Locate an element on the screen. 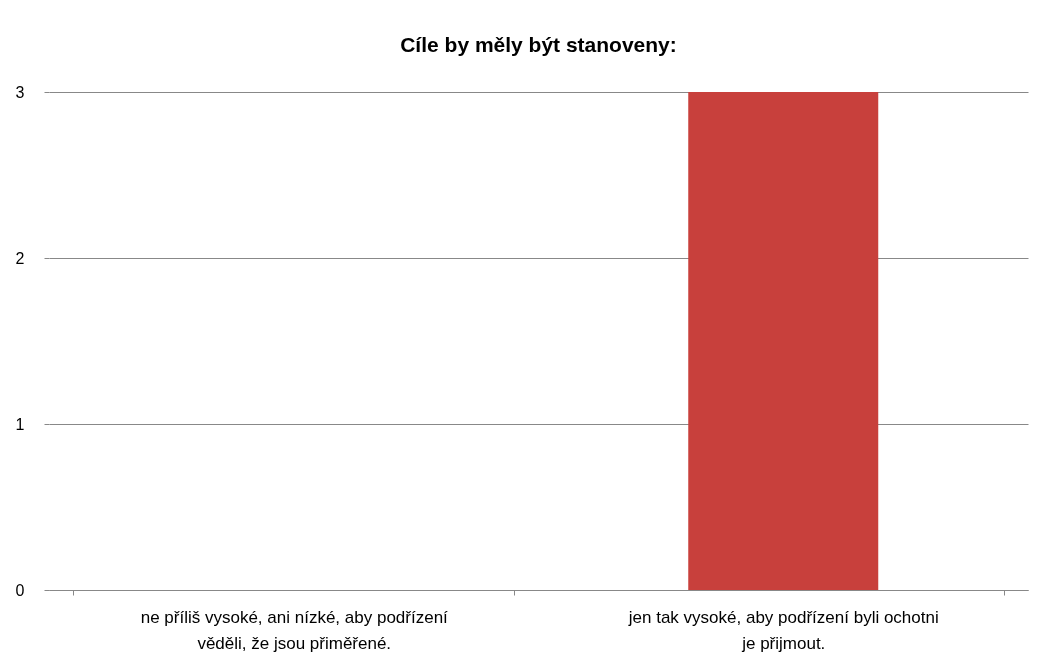 The height and width of the screenshot is (666, 1053). y-tick-label: 3 is located at coordinates (20, 92).